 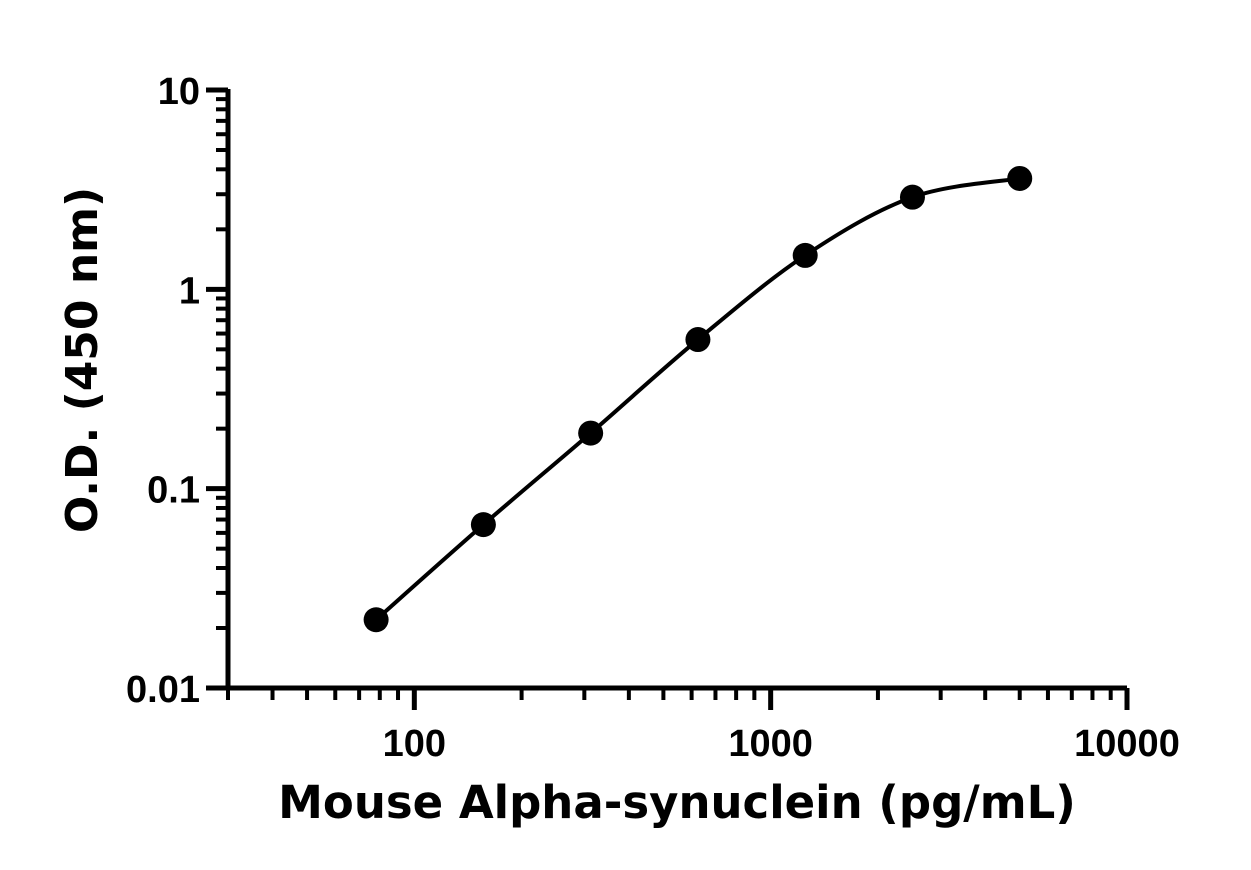 What do you see at coordinates (414, 744) in the screenshot?
I see `x-tick-label: 100` at bounding box center [414, 744].